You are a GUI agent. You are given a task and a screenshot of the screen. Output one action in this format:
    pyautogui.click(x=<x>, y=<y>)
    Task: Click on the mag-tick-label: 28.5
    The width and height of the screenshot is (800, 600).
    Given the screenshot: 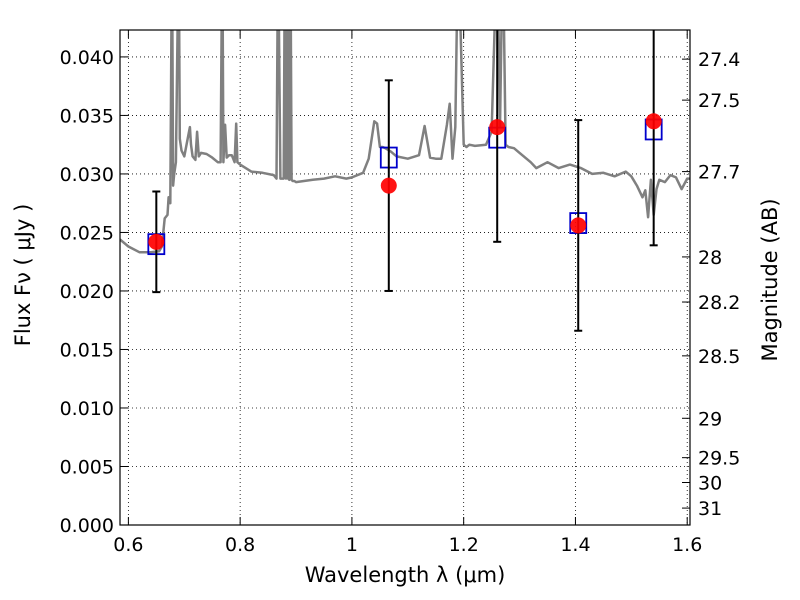 What is the action you would take?
    pyautogui.click(x=719, y=357)
    